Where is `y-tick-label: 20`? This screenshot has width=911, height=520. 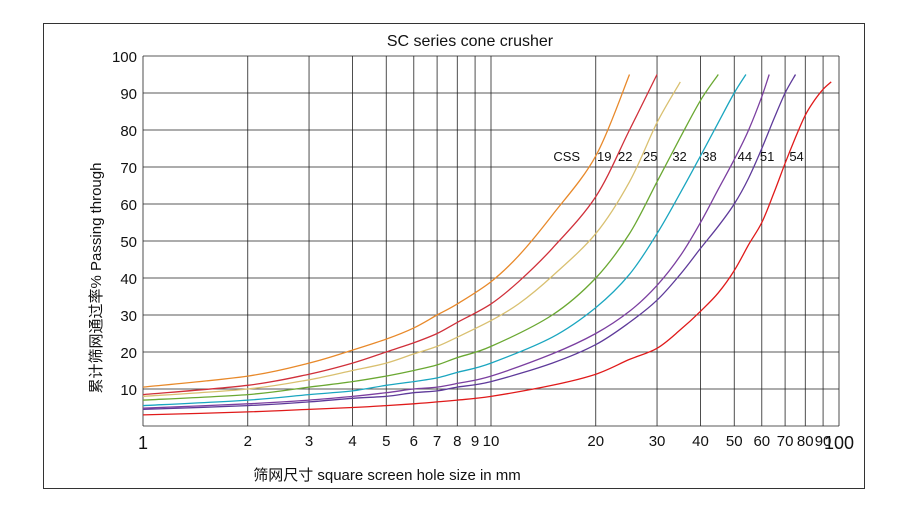
y-tick-label: 20 is located at coordinates (128, 353).